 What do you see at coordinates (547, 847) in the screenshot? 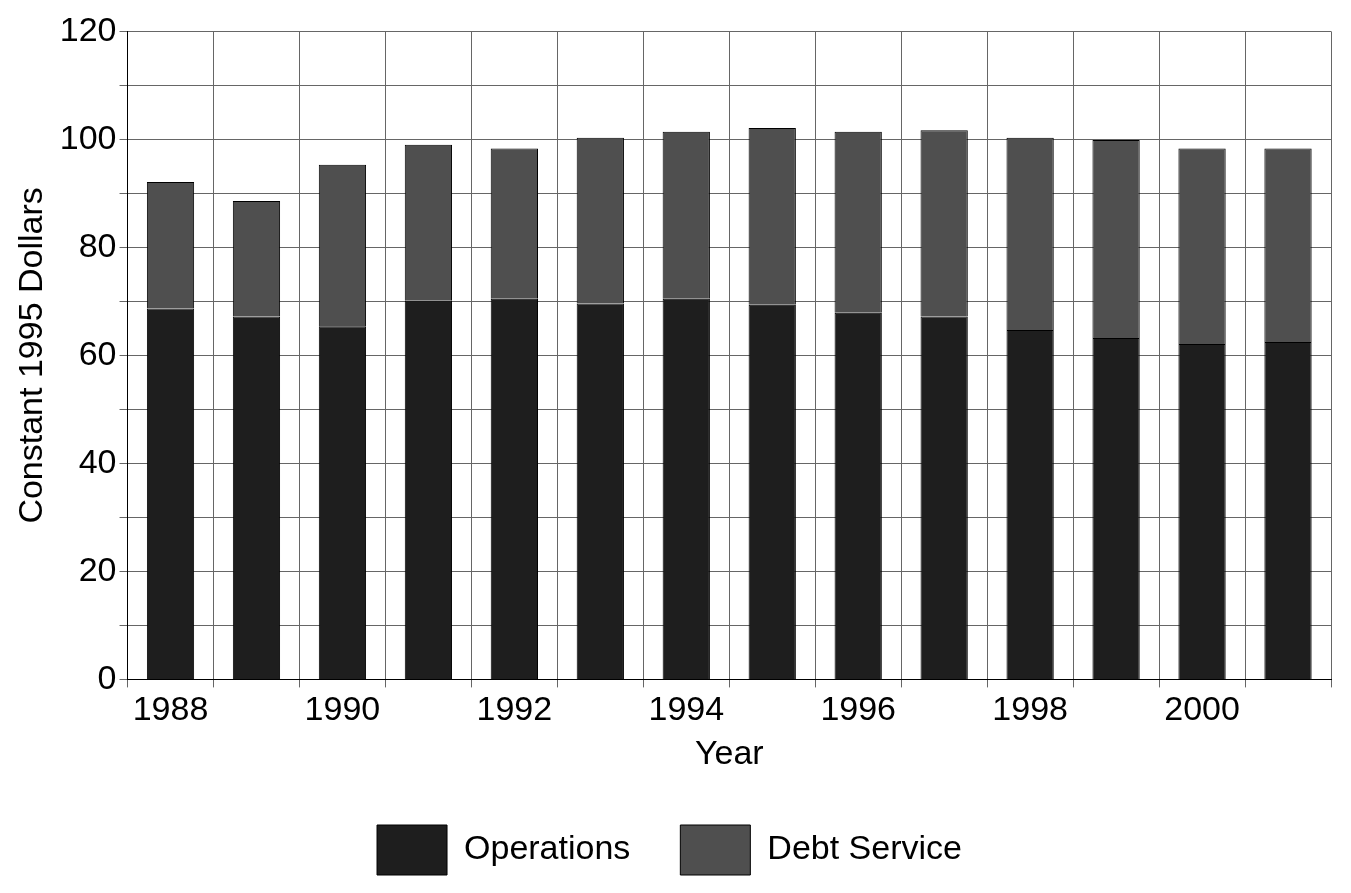
I see `legend-label: Operations` at bounding box center [547, 847].